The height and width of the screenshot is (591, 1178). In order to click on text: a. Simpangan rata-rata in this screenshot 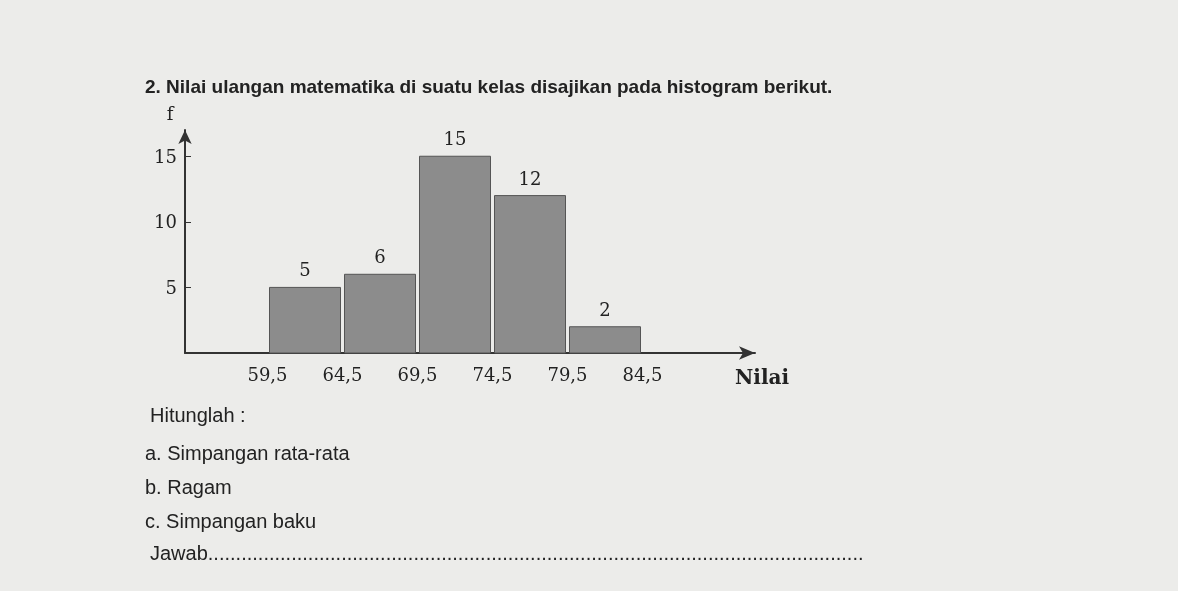, I will do `click(248, 453)`.